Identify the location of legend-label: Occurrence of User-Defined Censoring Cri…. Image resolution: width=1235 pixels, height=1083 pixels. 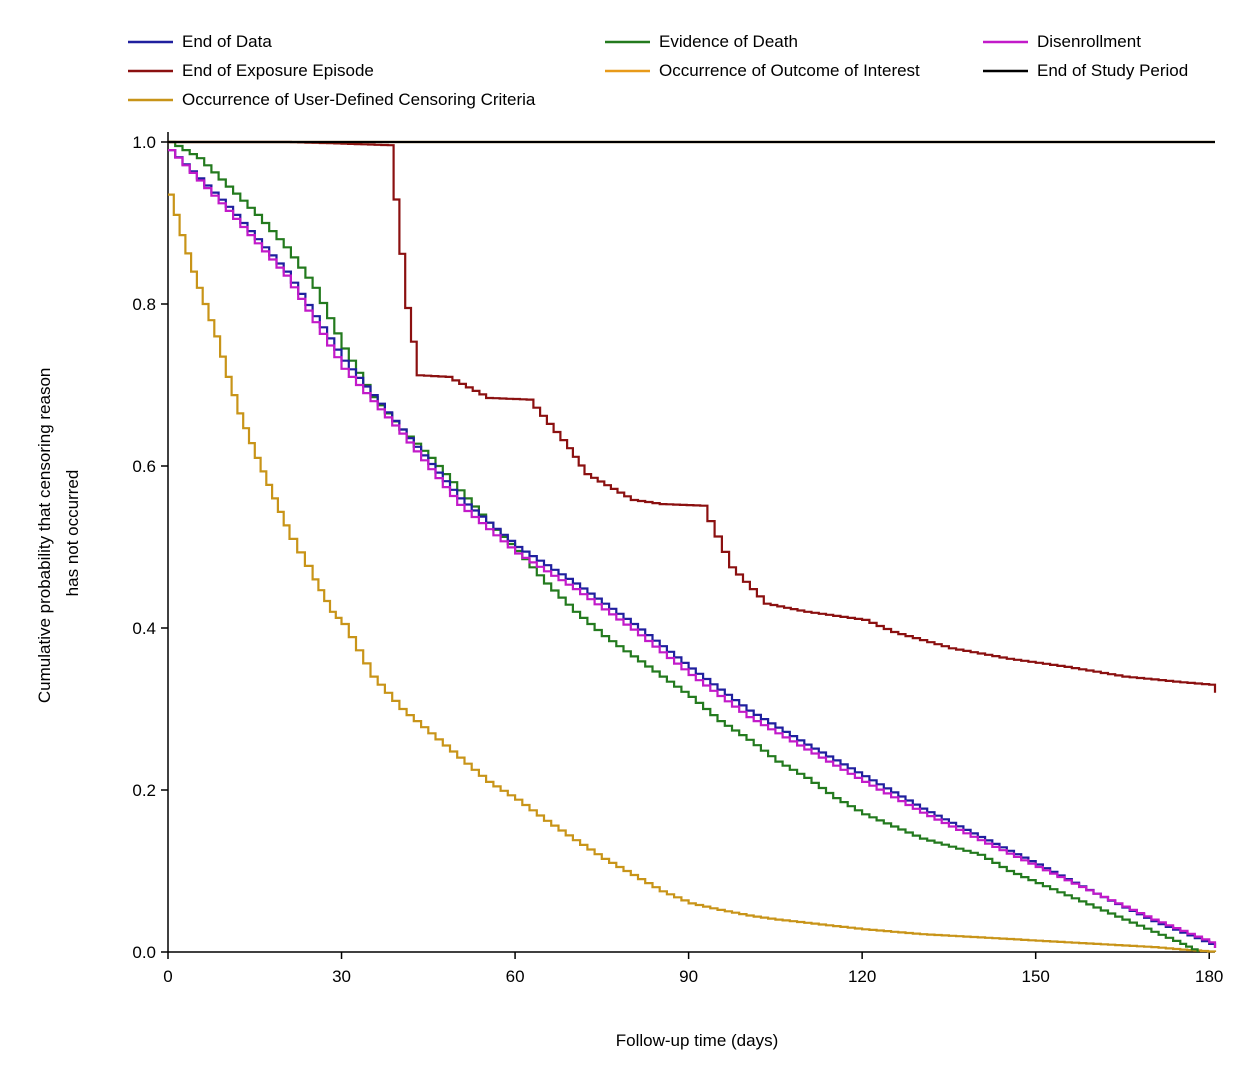
(359, 99).